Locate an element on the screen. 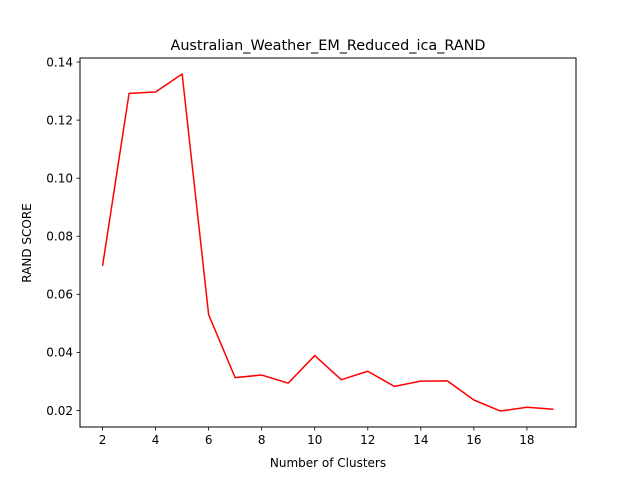 Image resolution: width=640 pixels, height=480 pixels. x-tick-label: 12 is located at coordinates (367, 440).